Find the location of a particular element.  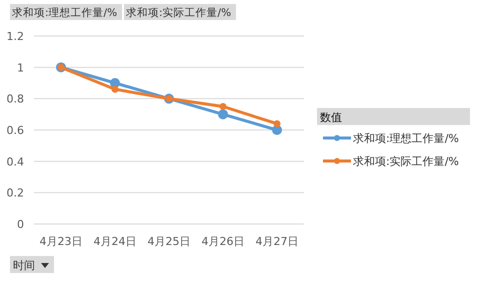

legend-title: 数值 is located at coordinates (331, 117).